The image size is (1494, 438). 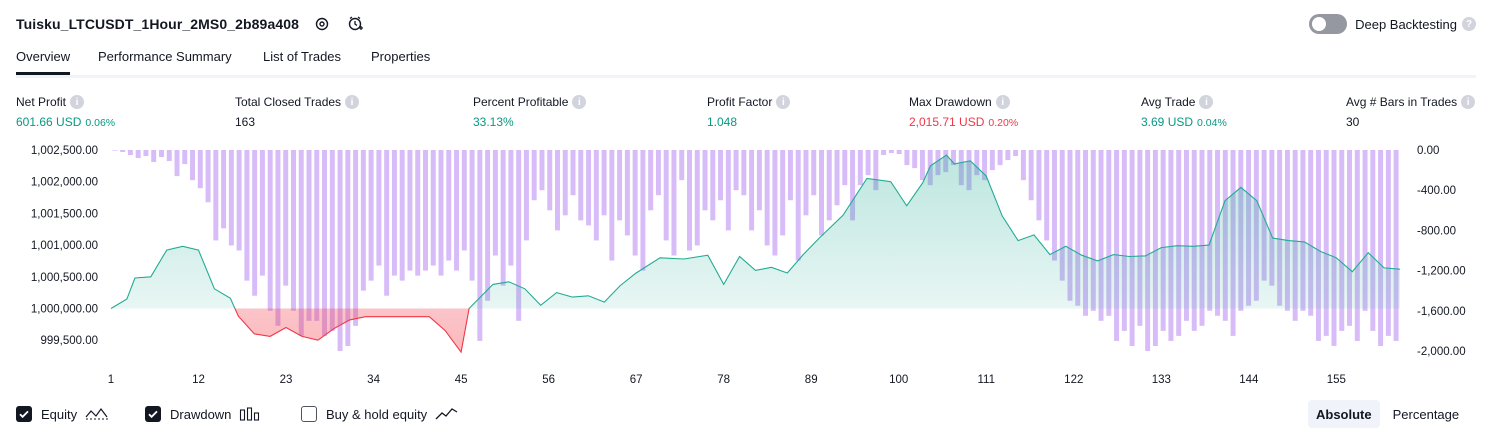 What do you see at coordinates (62, 414) in the screenshot?
I see `legend-equity: Equity` at bounding box center [62, 414].